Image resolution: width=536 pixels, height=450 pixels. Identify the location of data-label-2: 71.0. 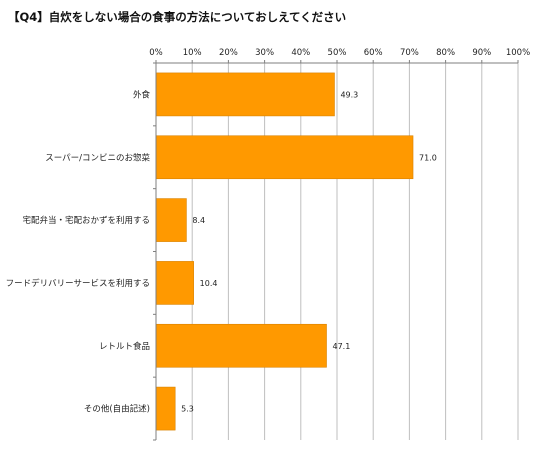
(428, 157).